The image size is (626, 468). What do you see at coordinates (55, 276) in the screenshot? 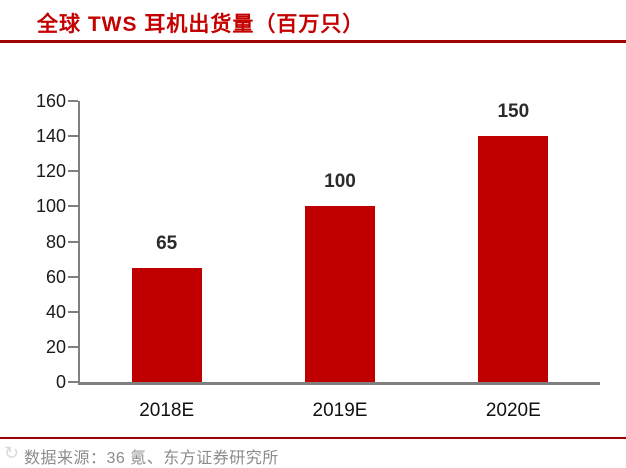
I see `y-axis-tick-label: 60` at bounding box center [55, 276].